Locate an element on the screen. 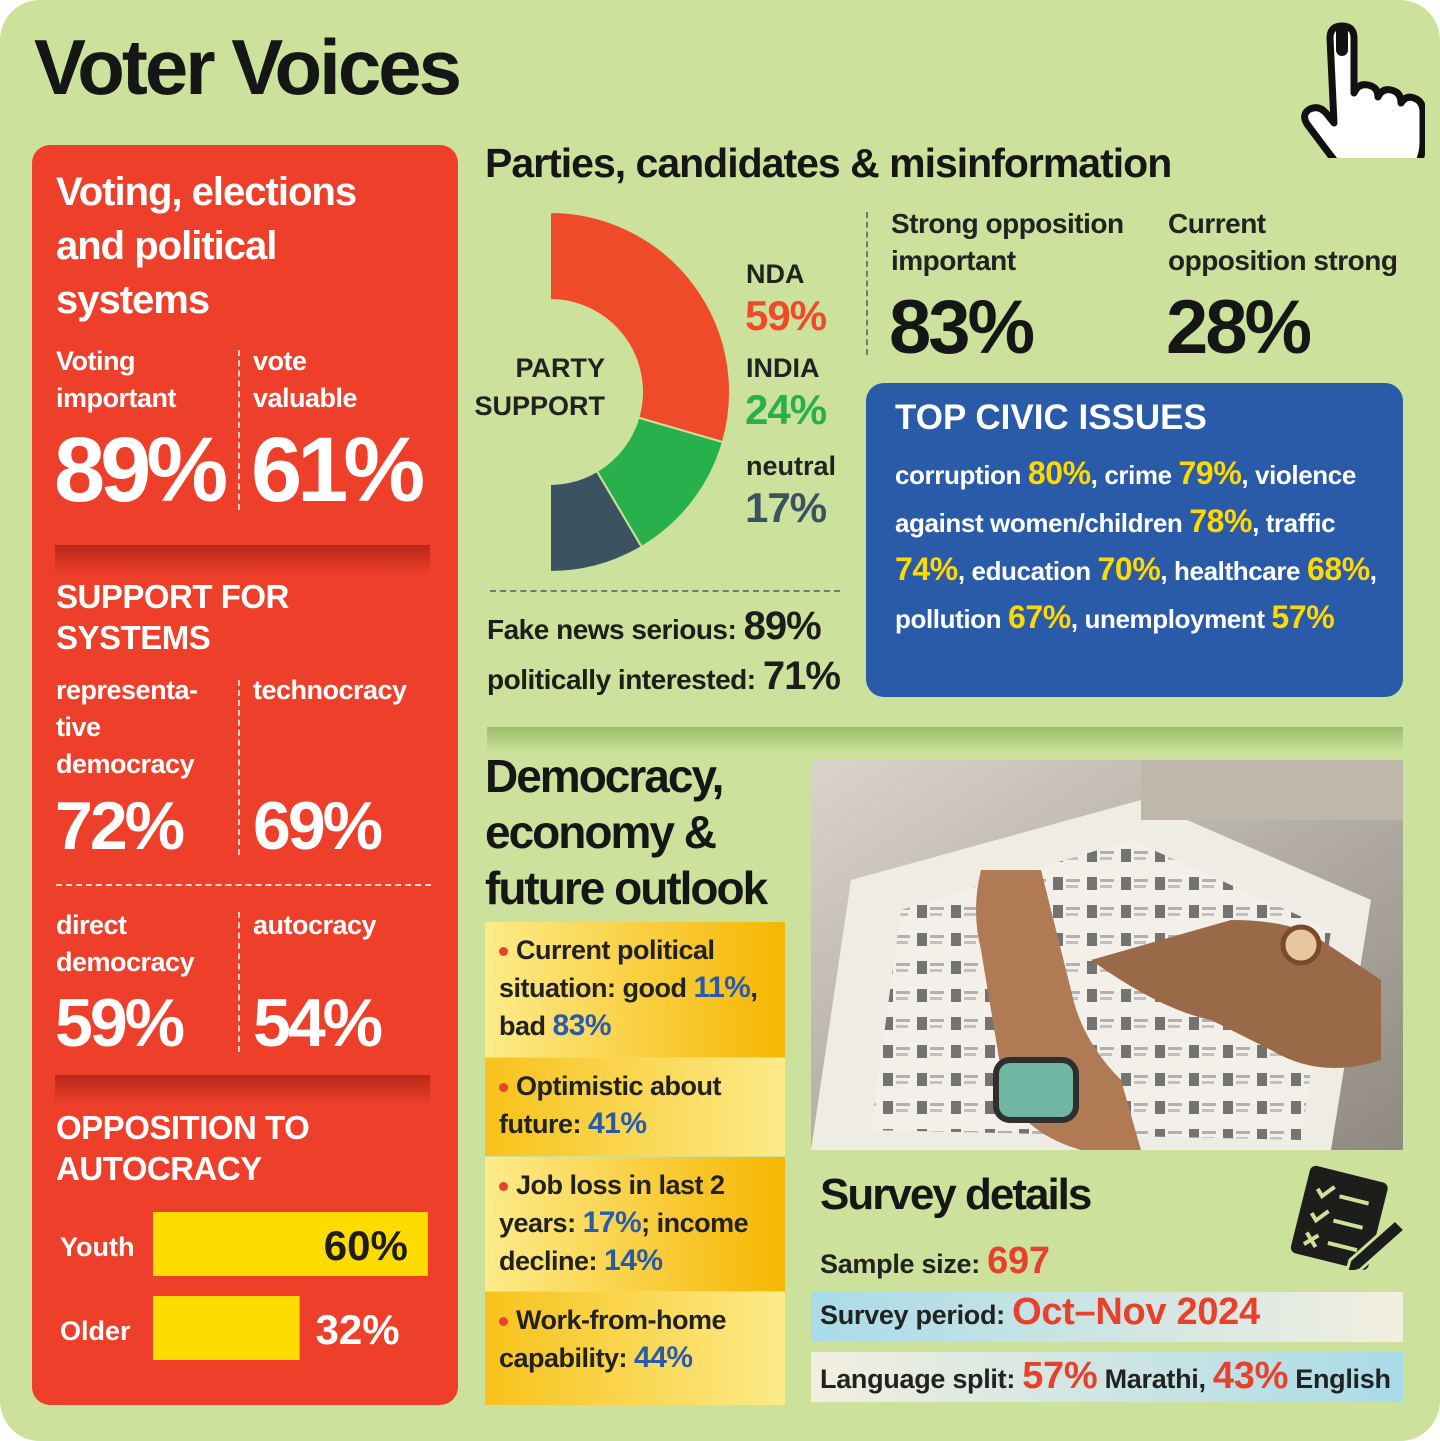 Image resolution: width=1440 pixels, height=1441 pixels. highlight-text: 80% is located at coordinates (1059, 473).